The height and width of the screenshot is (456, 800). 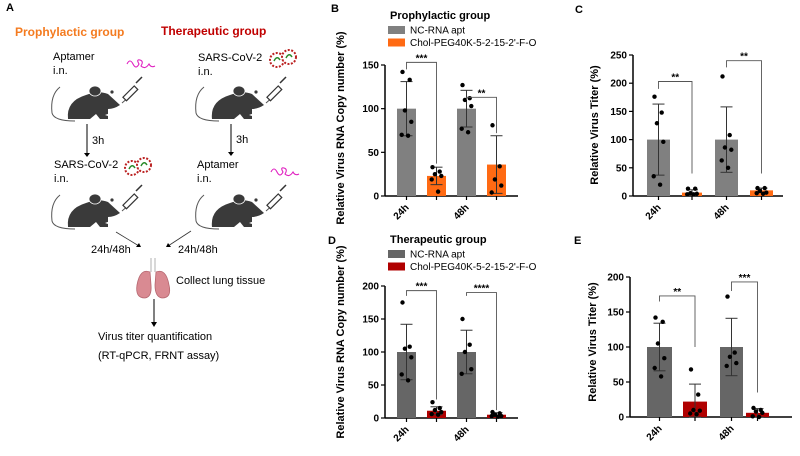 What do you see at coordinates (618, 56) in the screenshot?
I see `y-tick-label: 250` at bounding box center [618, 56].